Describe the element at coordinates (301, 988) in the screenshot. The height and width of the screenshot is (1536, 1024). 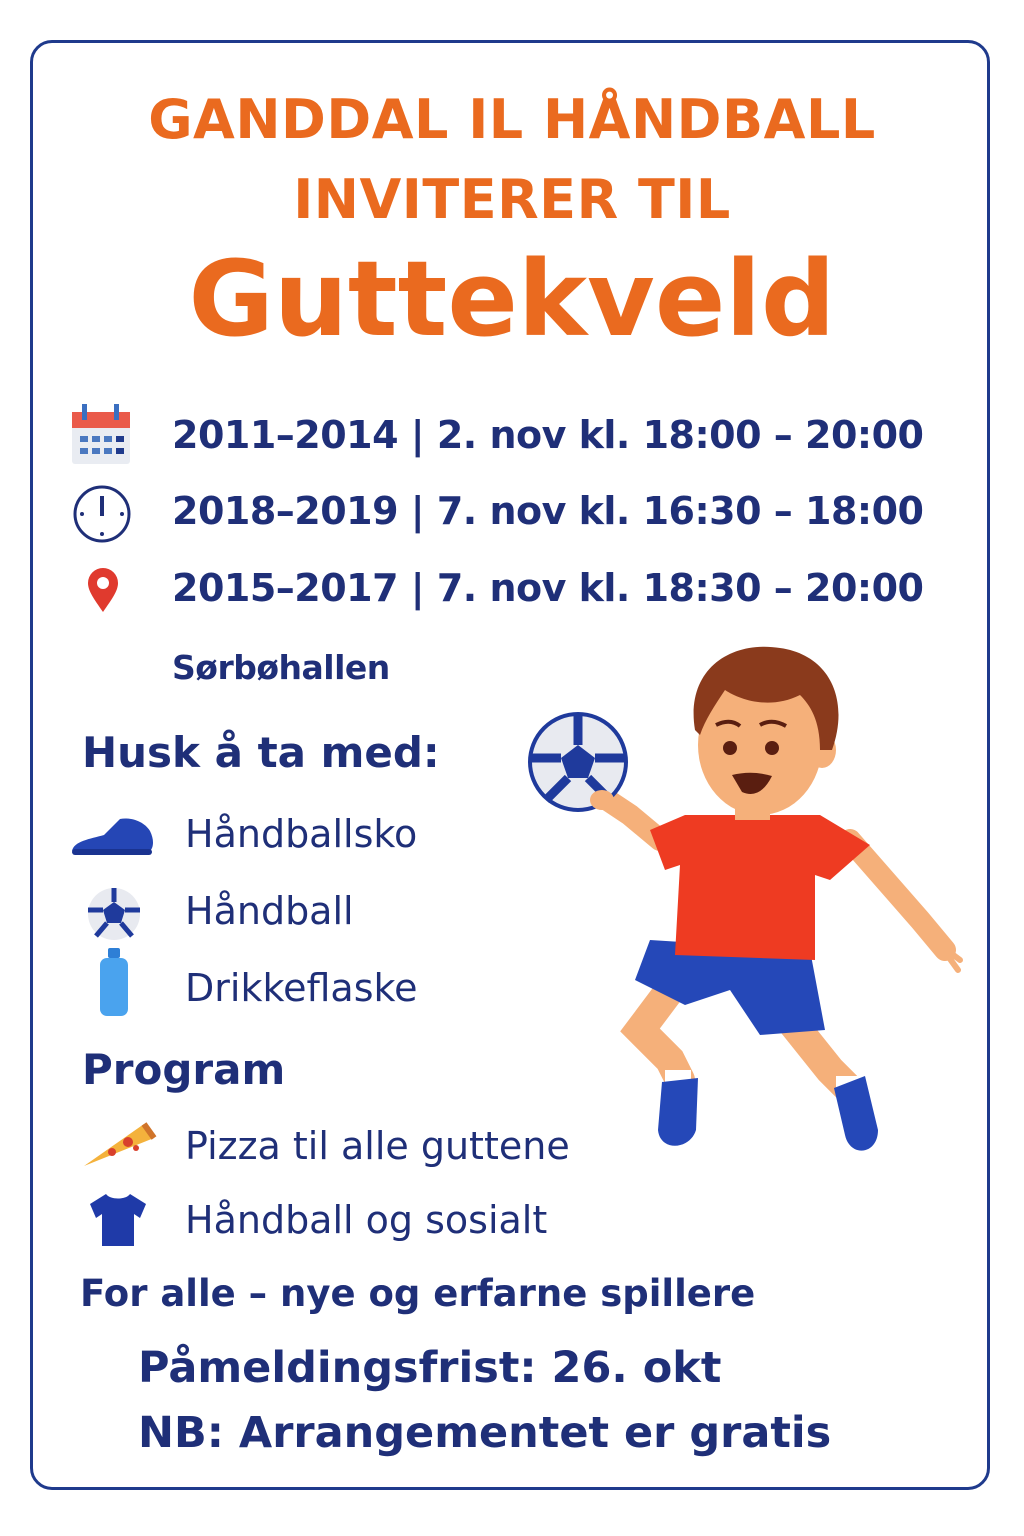
I see `bring-item: Drikkeflaske` at that location.